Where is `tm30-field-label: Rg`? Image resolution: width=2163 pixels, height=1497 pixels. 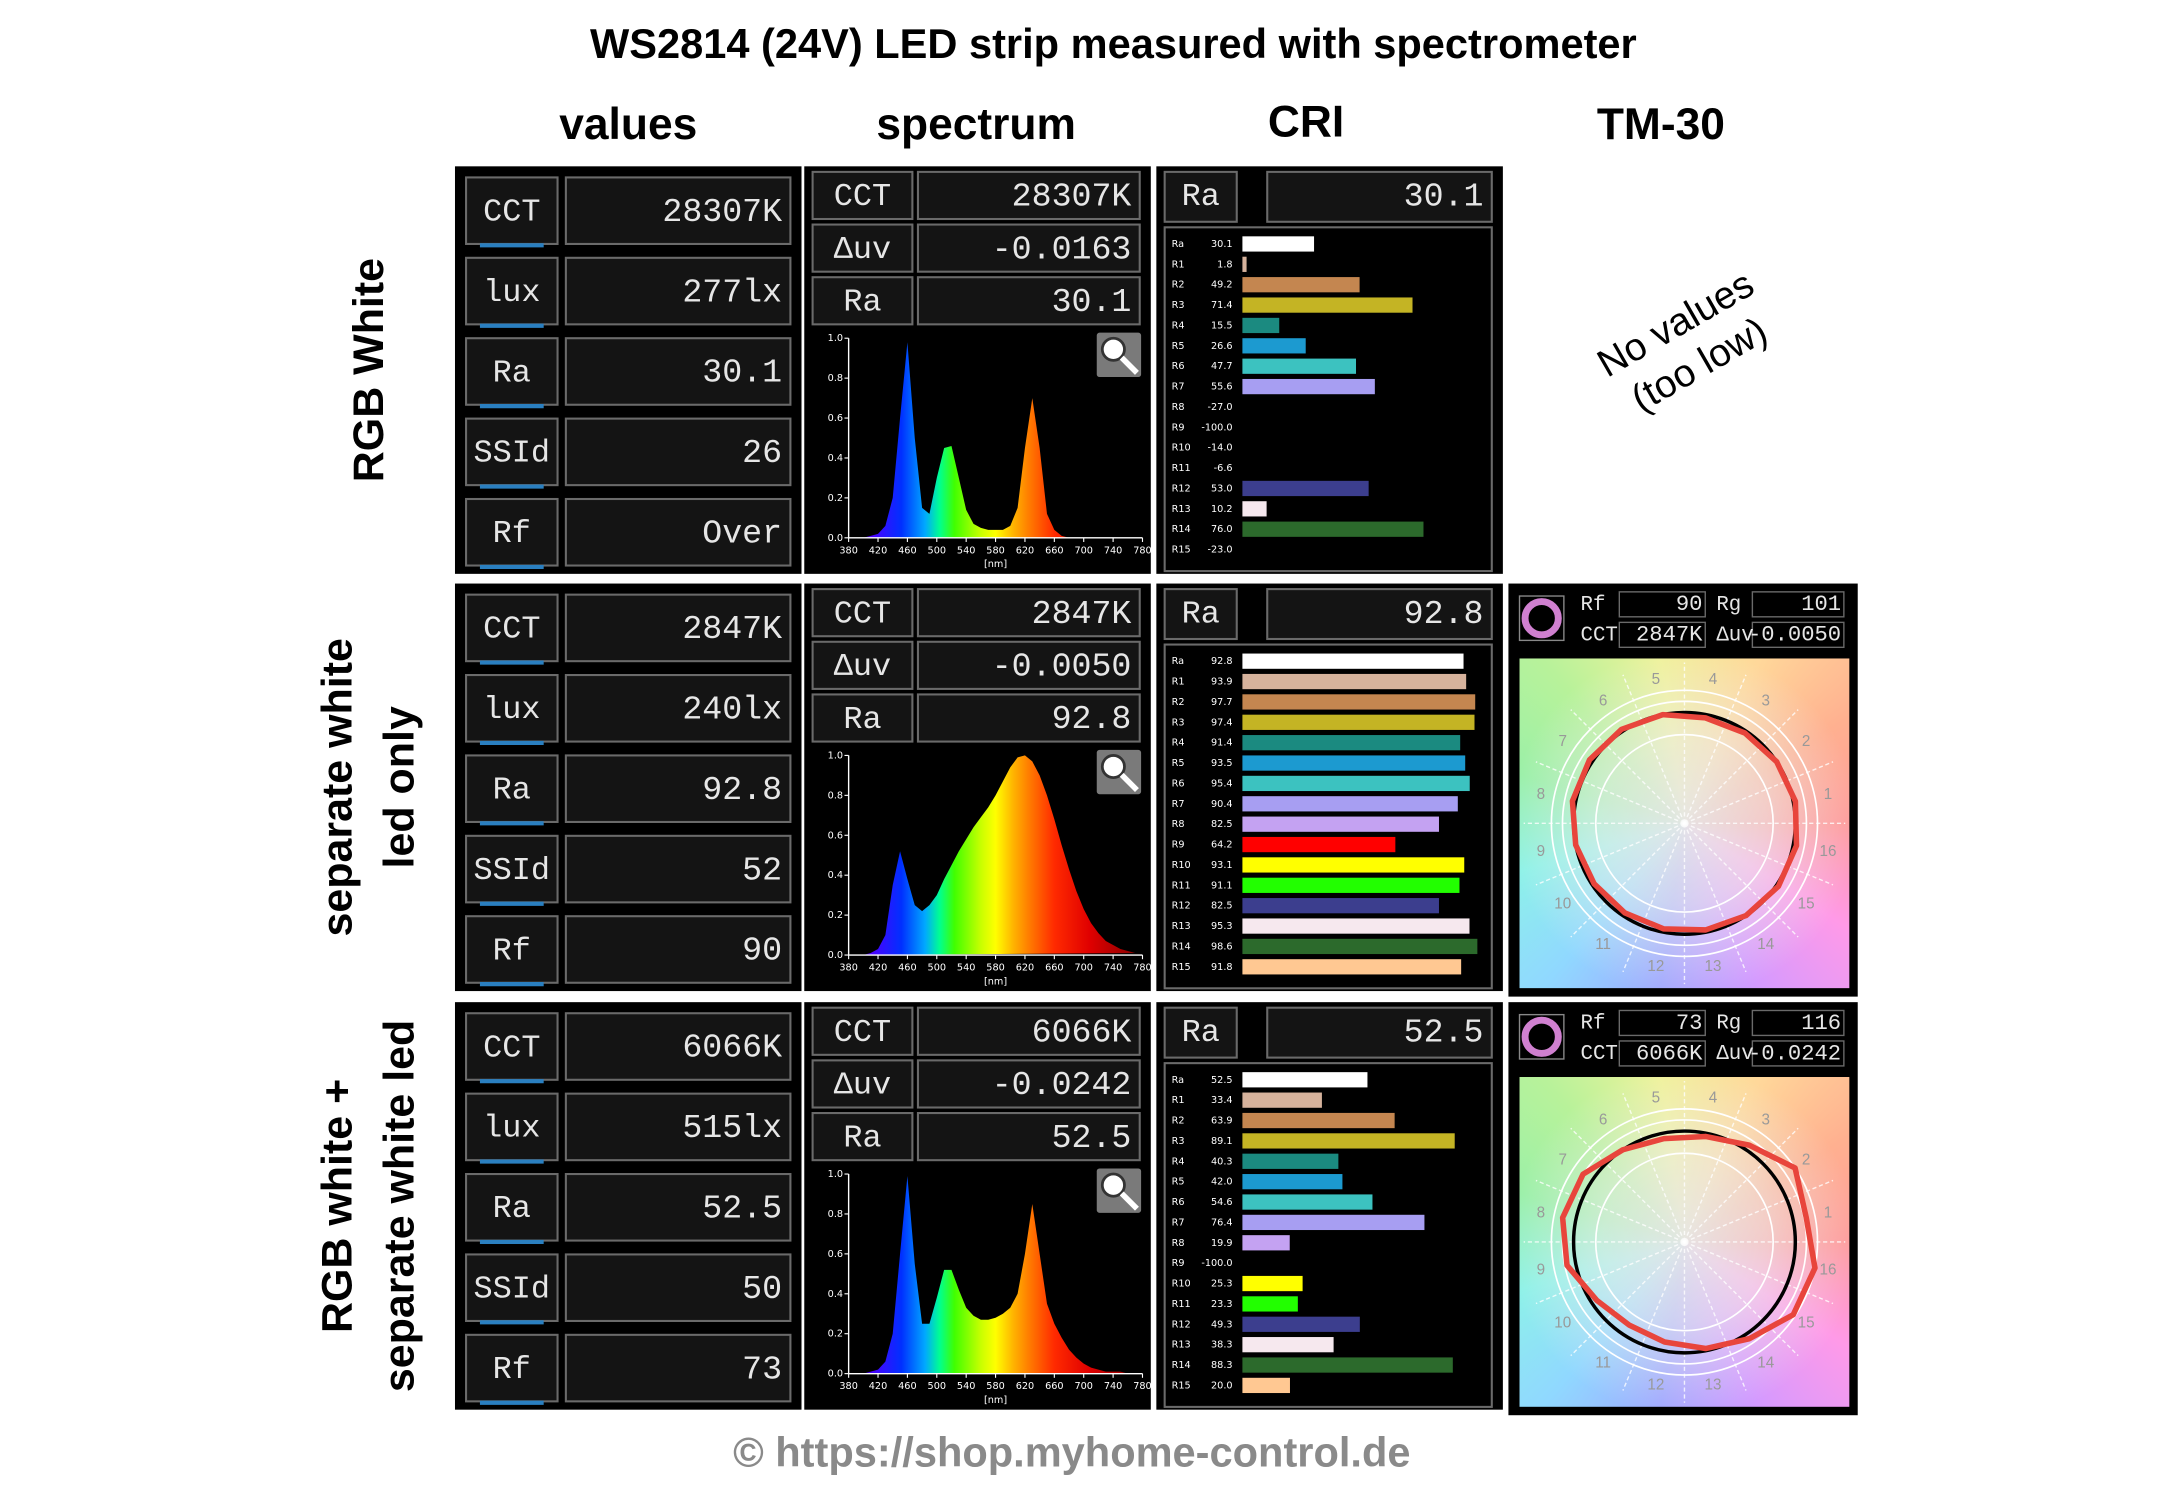 tm30-field-label: Rg is located at coordinates (1728, 605).